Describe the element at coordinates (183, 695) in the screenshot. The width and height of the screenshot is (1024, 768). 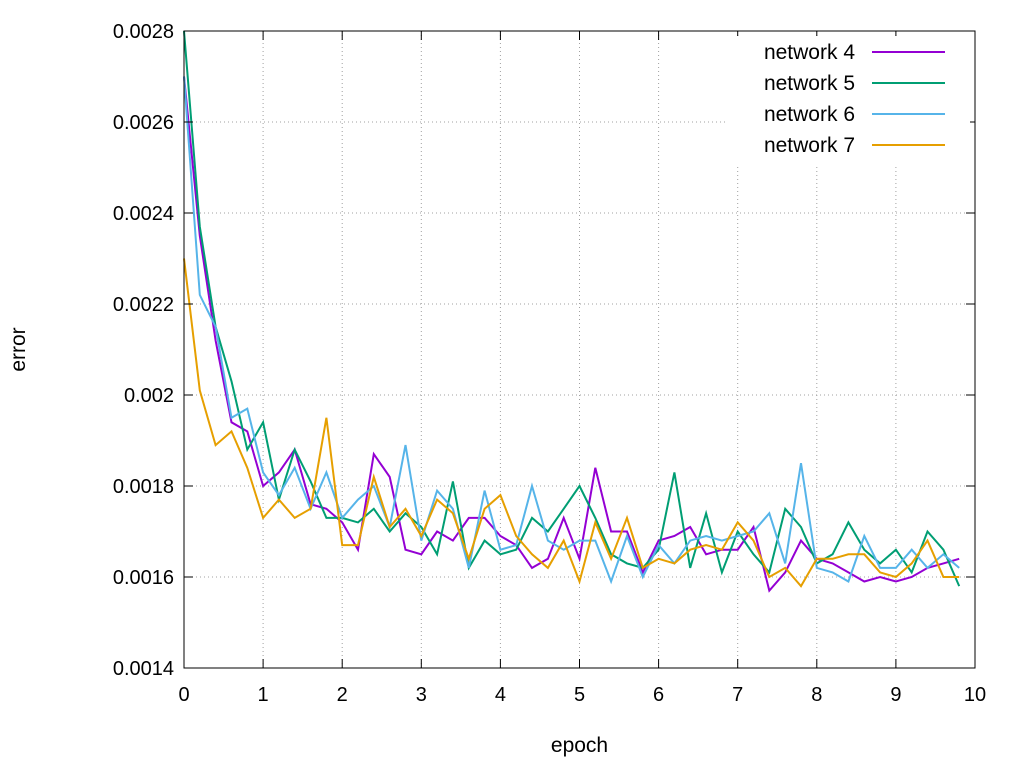
I see `x-tick-label: 0` at that location.